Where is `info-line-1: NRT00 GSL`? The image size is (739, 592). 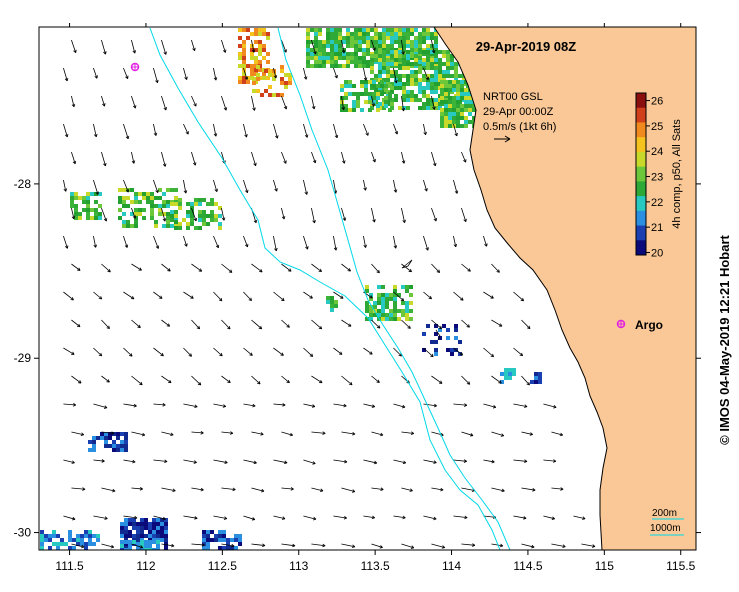 info-line-1: NRT00 GSL is located at coordinates (513, 97).